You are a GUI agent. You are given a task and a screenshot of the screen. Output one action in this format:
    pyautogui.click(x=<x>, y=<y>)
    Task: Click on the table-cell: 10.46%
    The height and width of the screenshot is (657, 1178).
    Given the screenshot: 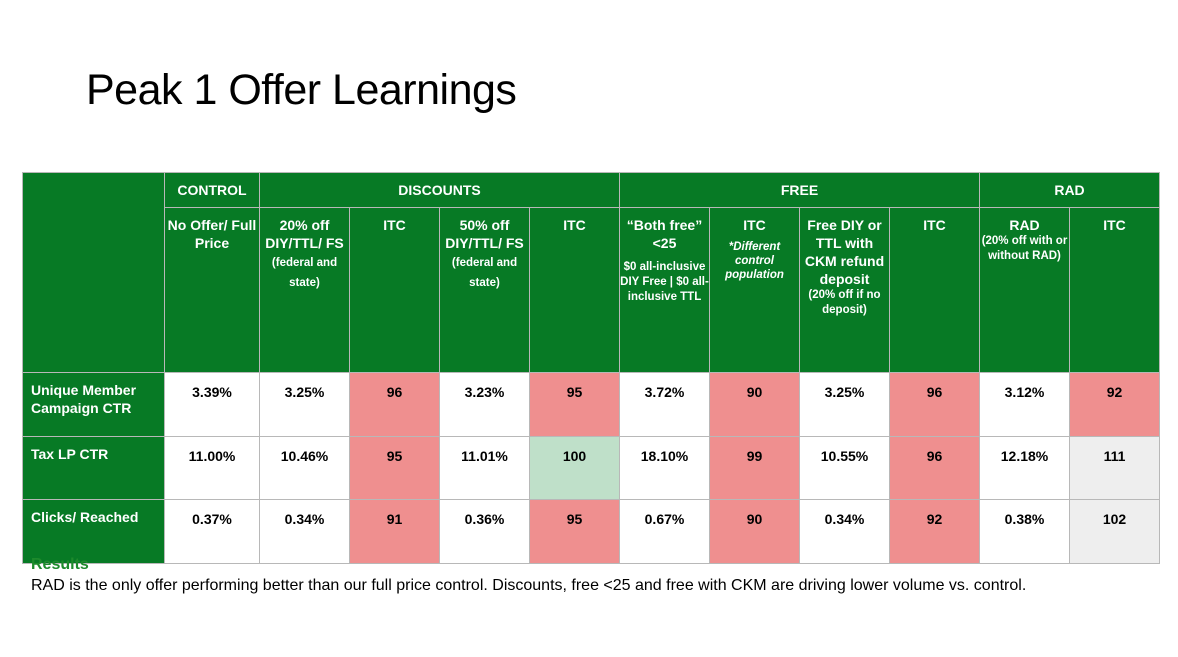 What is the action you would take?
    pyautogui.click(x=304, y=468)
    